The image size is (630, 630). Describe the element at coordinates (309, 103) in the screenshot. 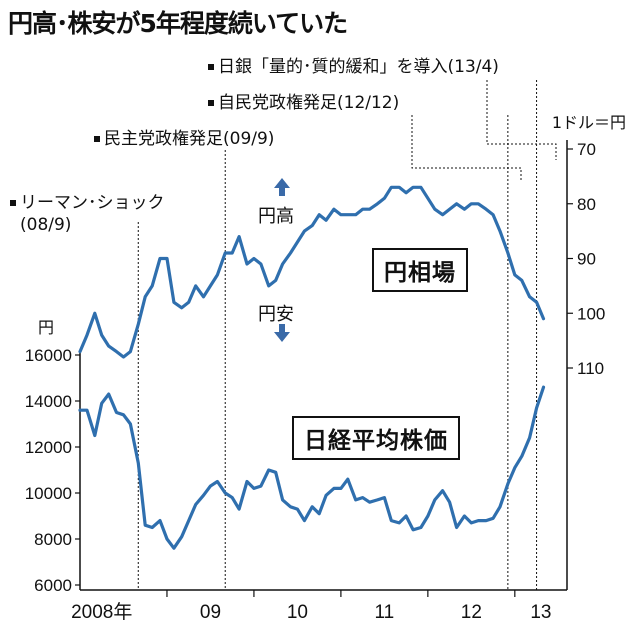

I see `annotation-ldp-text: 自民党政権発足(12/12)` at that location.